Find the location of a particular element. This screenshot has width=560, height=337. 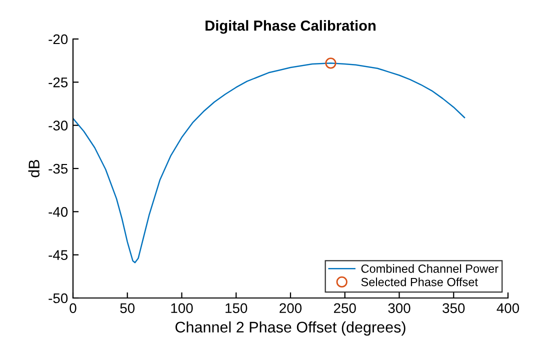

x-tick-label: 100 is located at coordinates (182, 308).